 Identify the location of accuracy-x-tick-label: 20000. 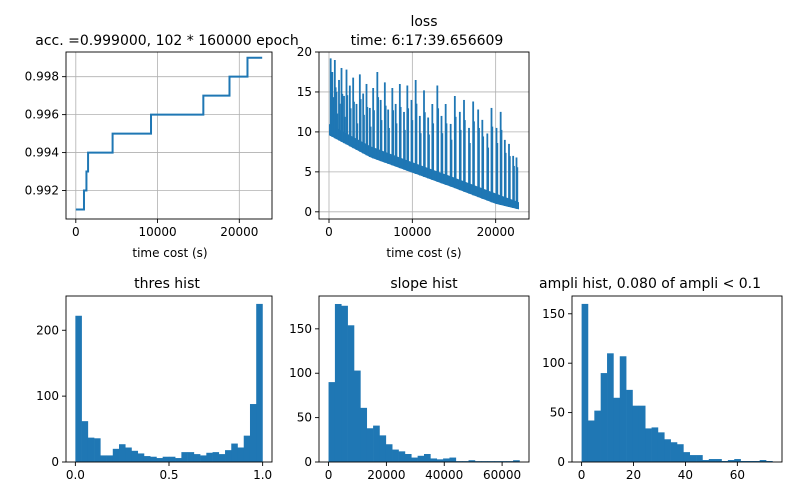
(239, 232).